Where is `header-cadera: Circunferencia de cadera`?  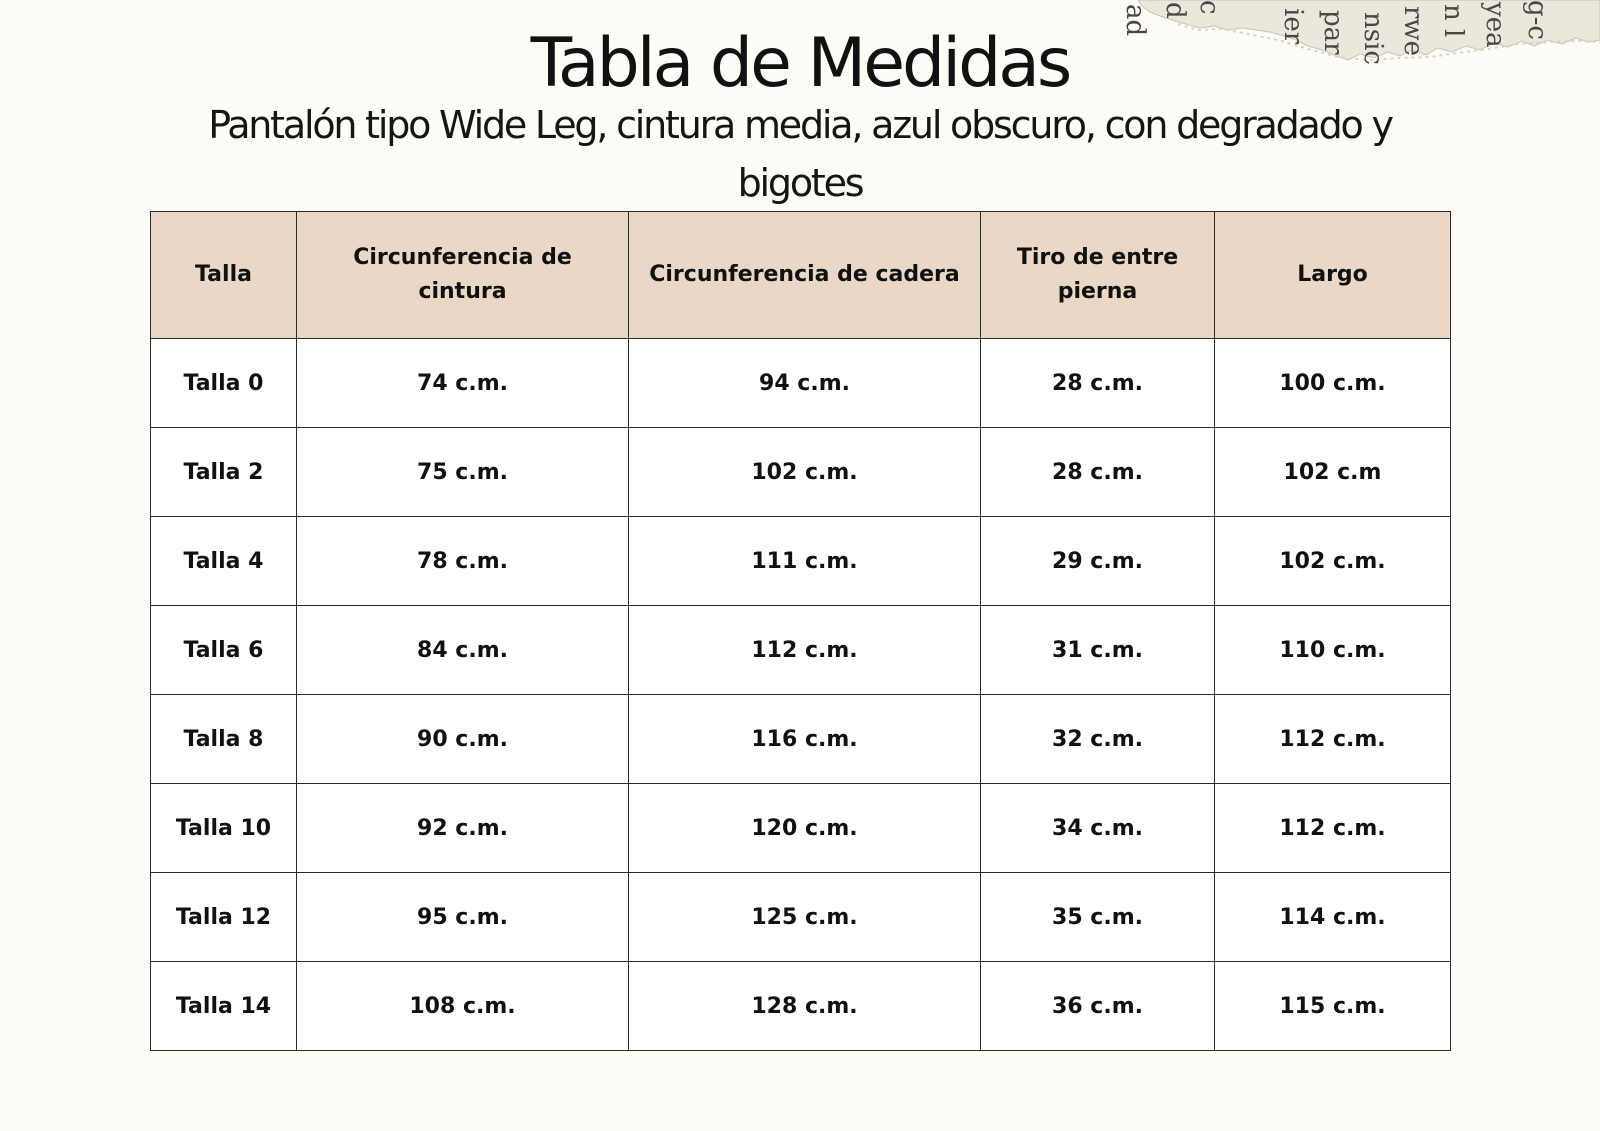 header-cadera: Circunferencia de cadera is located at coordinates (804, 275).